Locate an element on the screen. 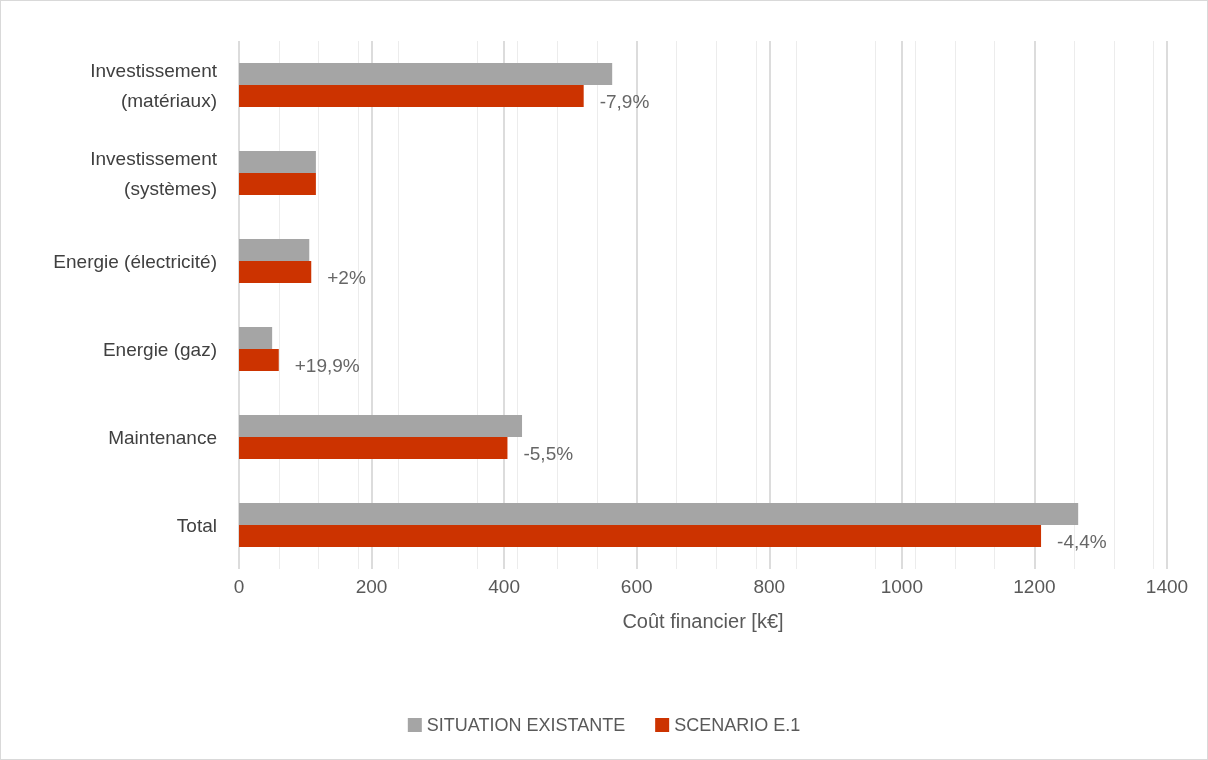  annotation: -7,9% is located at coordinates (624, 101).